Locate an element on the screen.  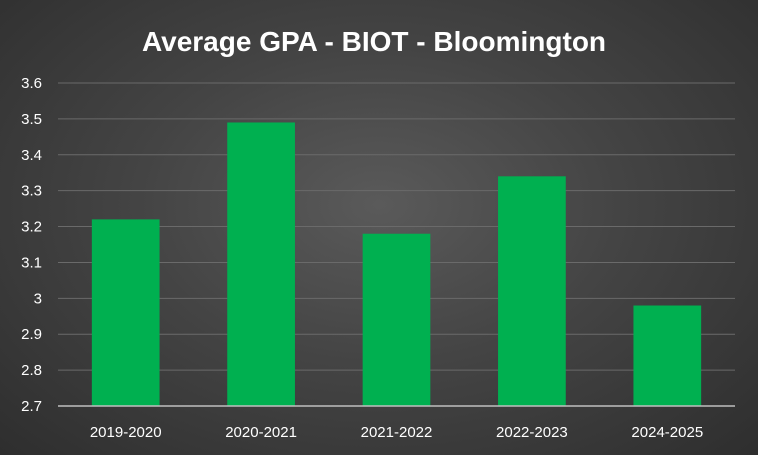
bar-2022-2023 is located at coordinates (532, 291).